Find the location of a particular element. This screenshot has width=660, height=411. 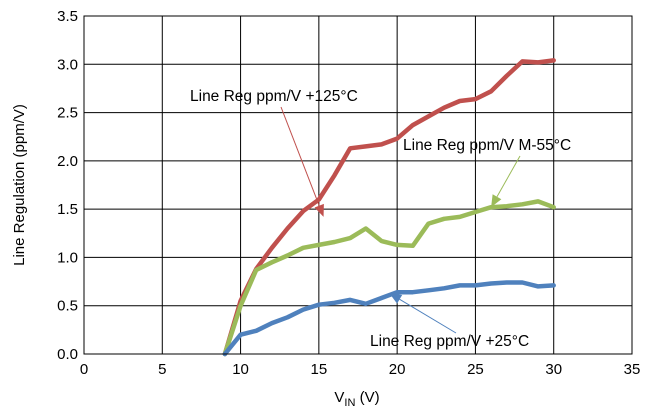

x-tick-label: 15 is located at coordinates (319, 369).